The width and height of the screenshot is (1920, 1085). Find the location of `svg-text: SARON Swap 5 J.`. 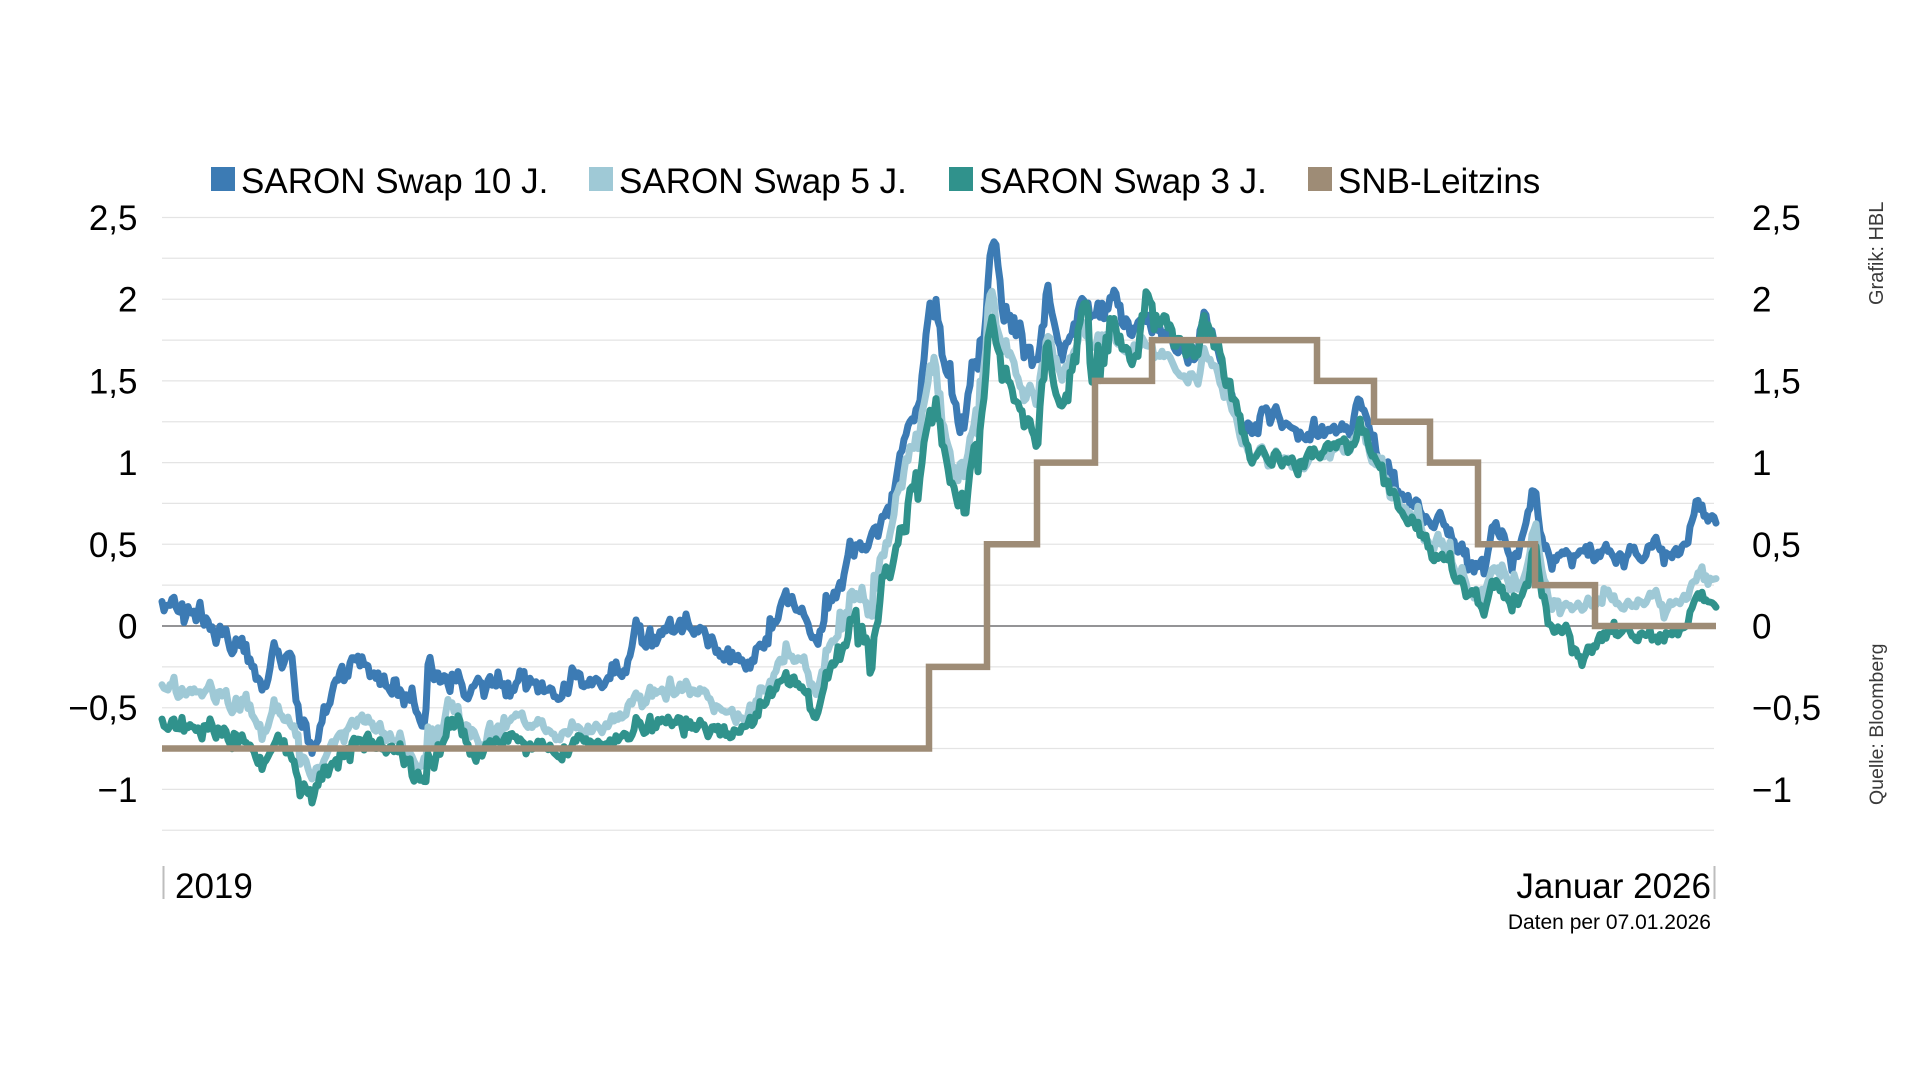

svg-text: SARON Swap 5 J. is located at coordinates (763, 181).